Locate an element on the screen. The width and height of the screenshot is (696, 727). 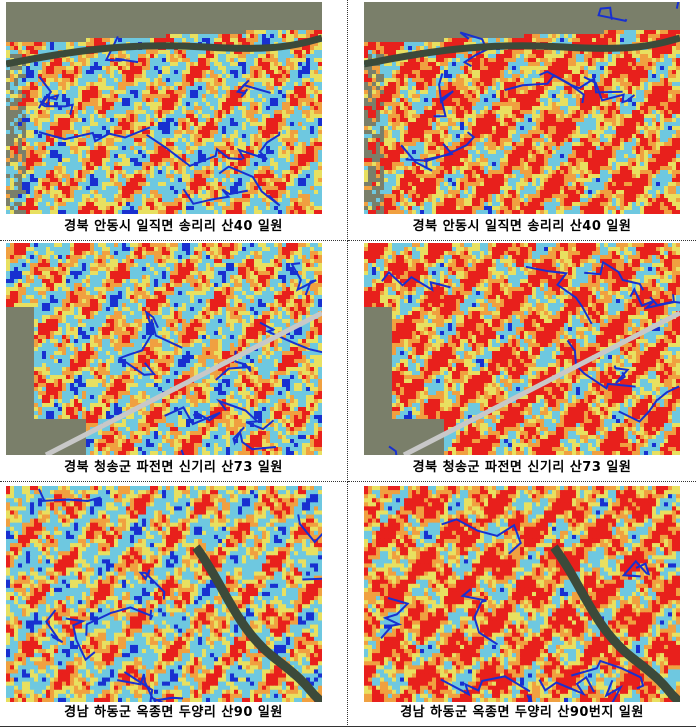
panel-caption: 경남 하동군 옥종면 두양리 산90 일원 is located at coordinates (173, 713).